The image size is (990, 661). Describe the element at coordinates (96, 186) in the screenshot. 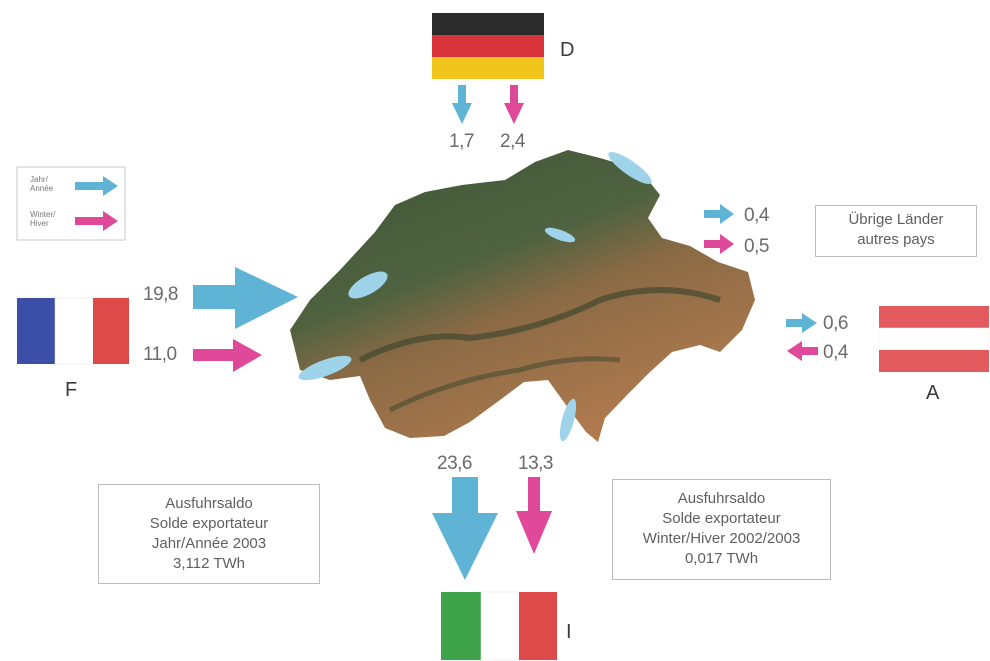

I see `legend-year-arrow` at that location.